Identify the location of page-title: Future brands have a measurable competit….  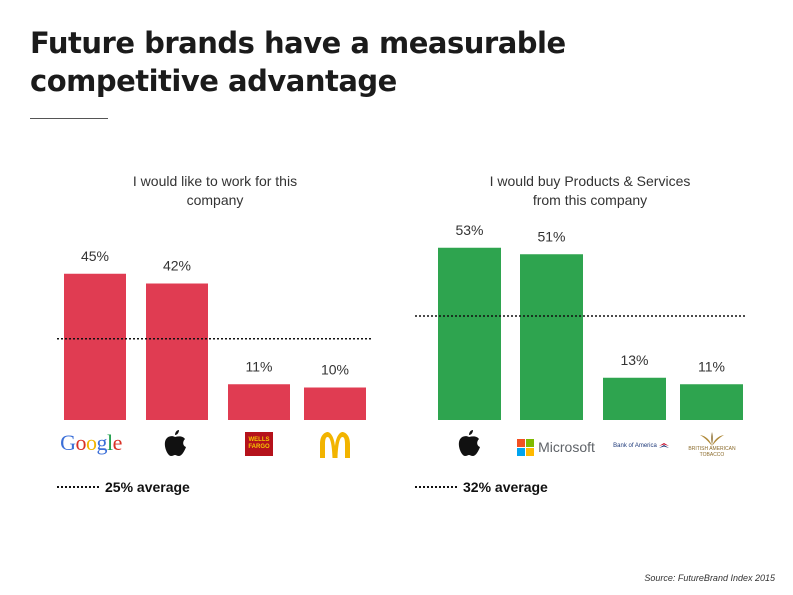
(330, 62).